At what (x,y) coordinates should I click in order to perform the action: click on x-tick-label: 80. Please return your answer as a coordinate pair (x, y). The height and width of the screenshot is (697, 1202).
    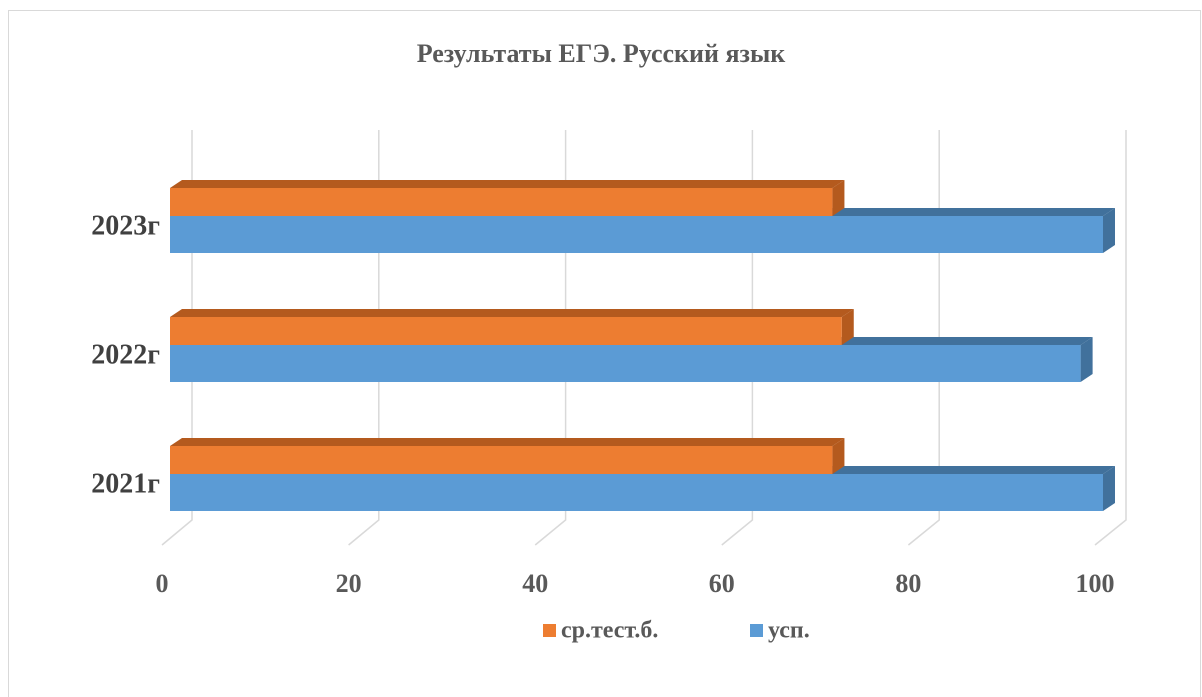
    Looking at the image, I should click on (908, 583).